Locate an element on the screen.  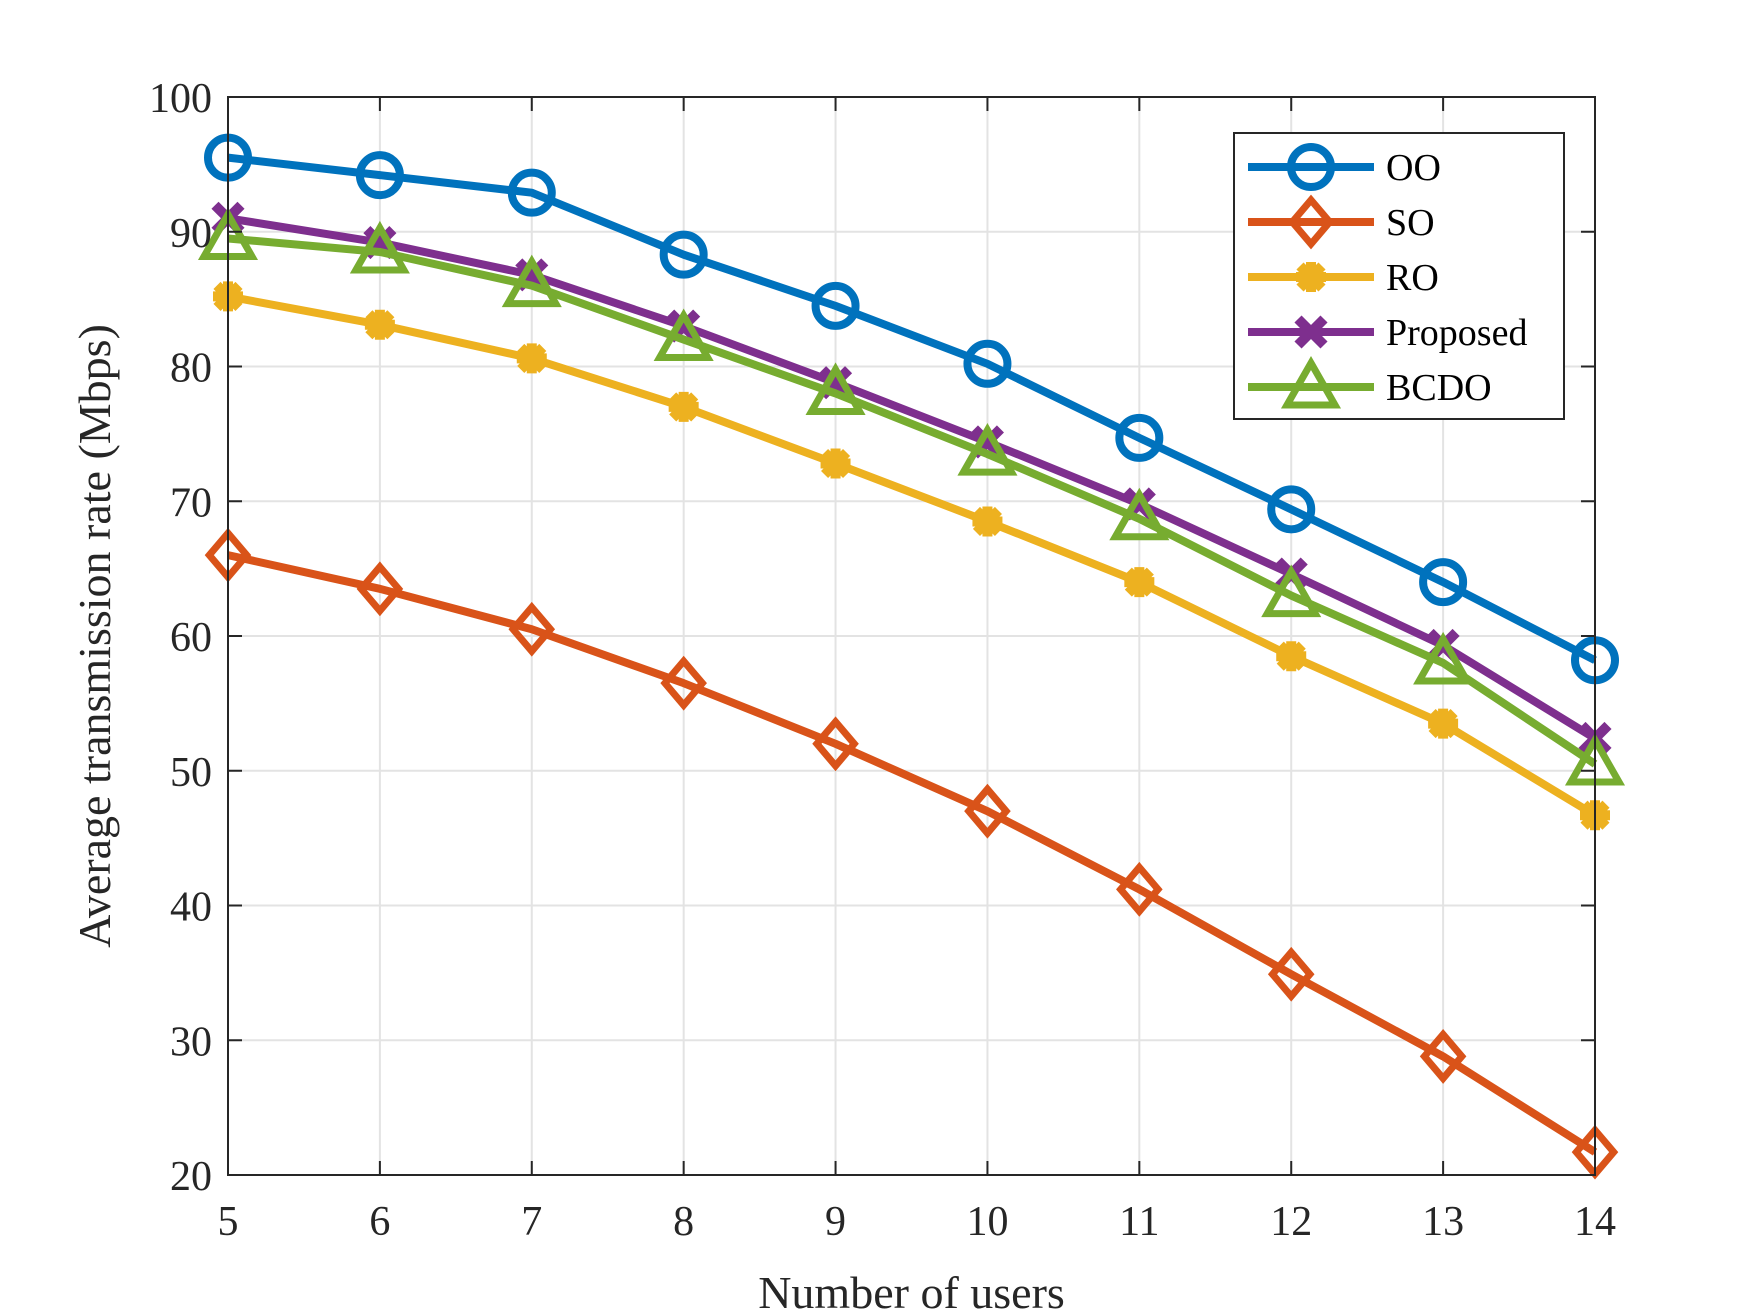
legend-entry-bcdo: BCDO is located at coordinates (1370, 382).